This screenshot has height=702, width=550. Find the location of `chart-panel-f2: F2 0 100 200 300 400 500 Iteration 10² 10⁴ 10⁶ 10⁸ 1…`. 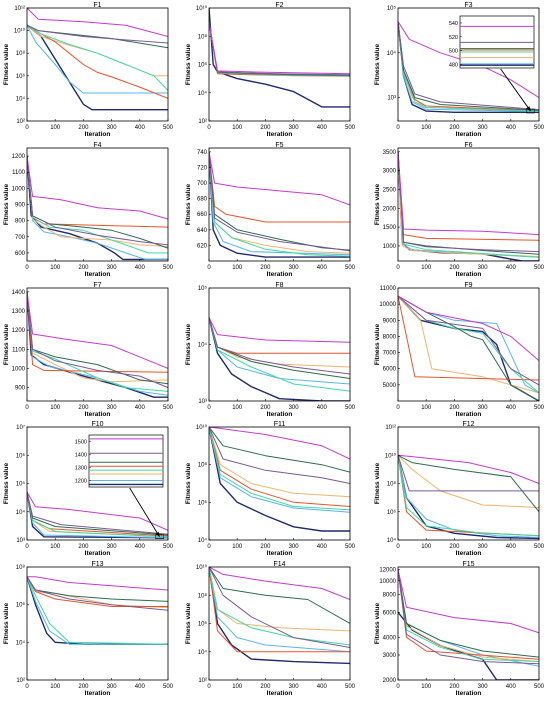

chart-panel-f2: F2 0 100 200 300 400 500 Iteration 10² 10⁴ 10⁶ 10⁸ 1… is located at coordinates (270, 70).